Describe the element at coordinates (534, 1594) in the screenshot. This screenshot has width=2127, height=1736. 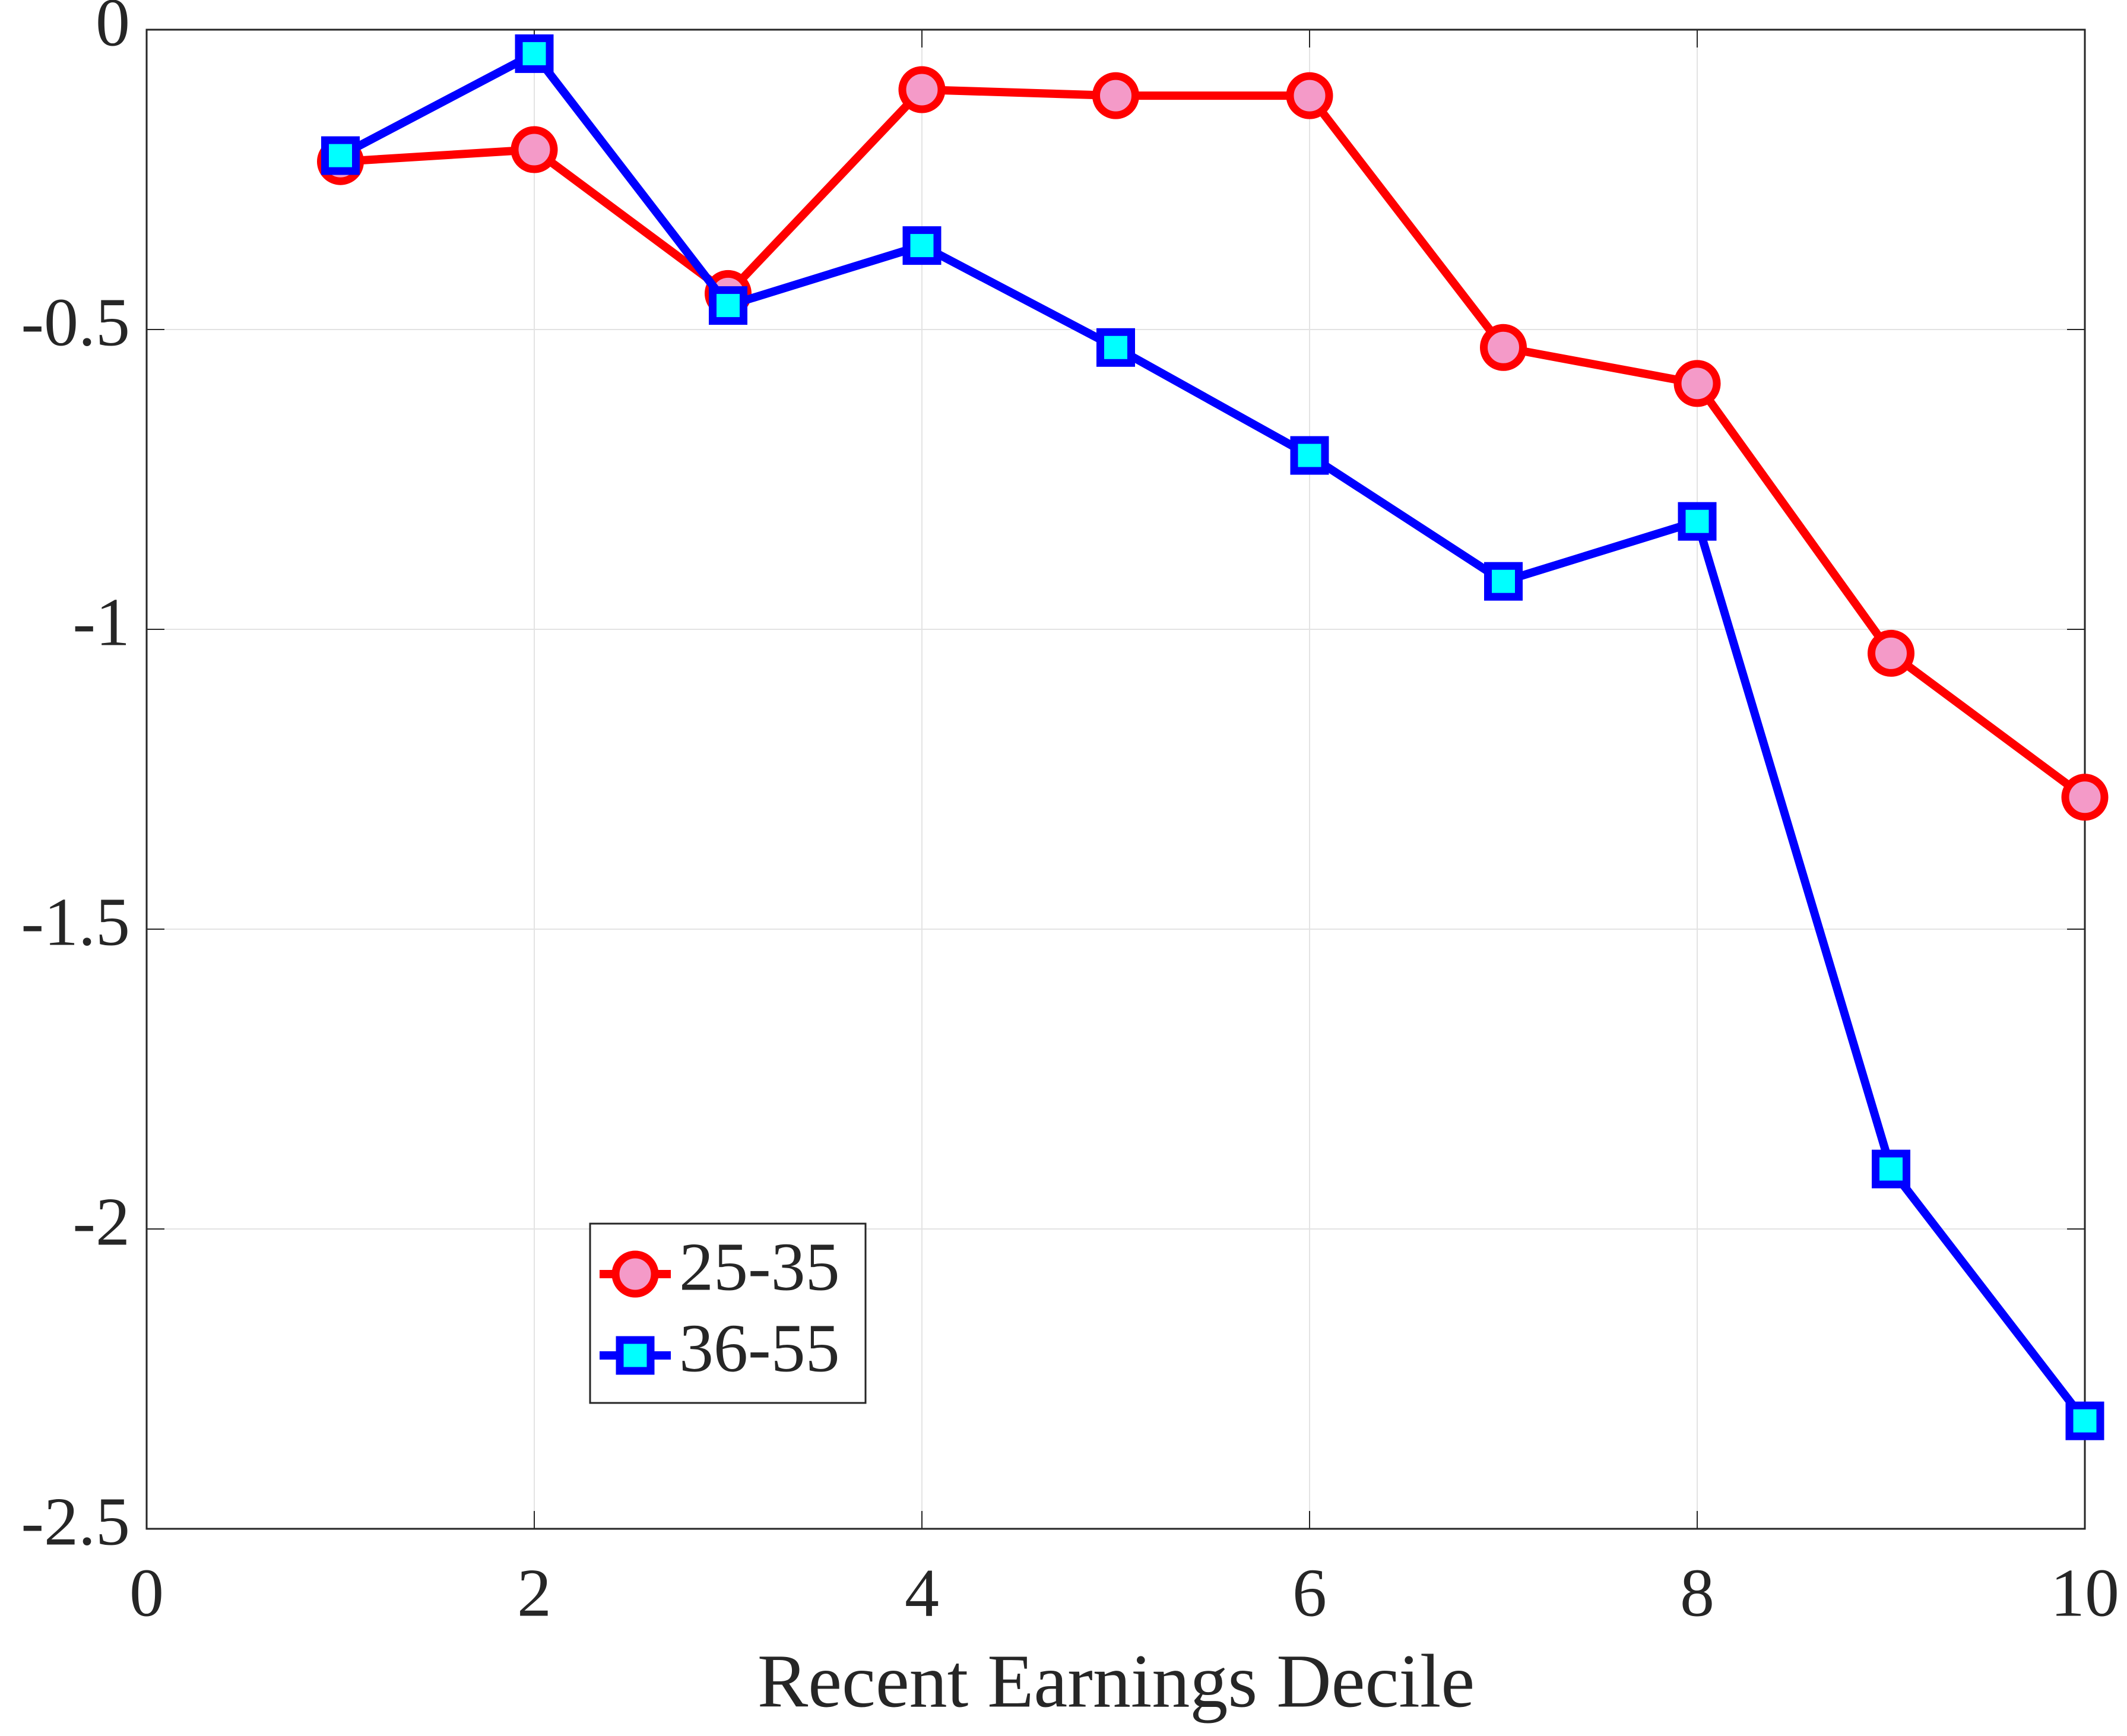
I see `x-tick-label: 2` at that location.